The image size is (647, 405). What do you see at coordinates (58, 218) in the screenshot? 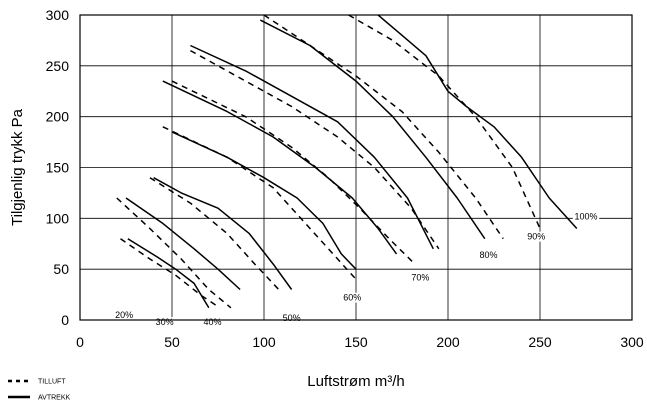
I see `y-tick-label: 100` at bounding box center [58, 218].